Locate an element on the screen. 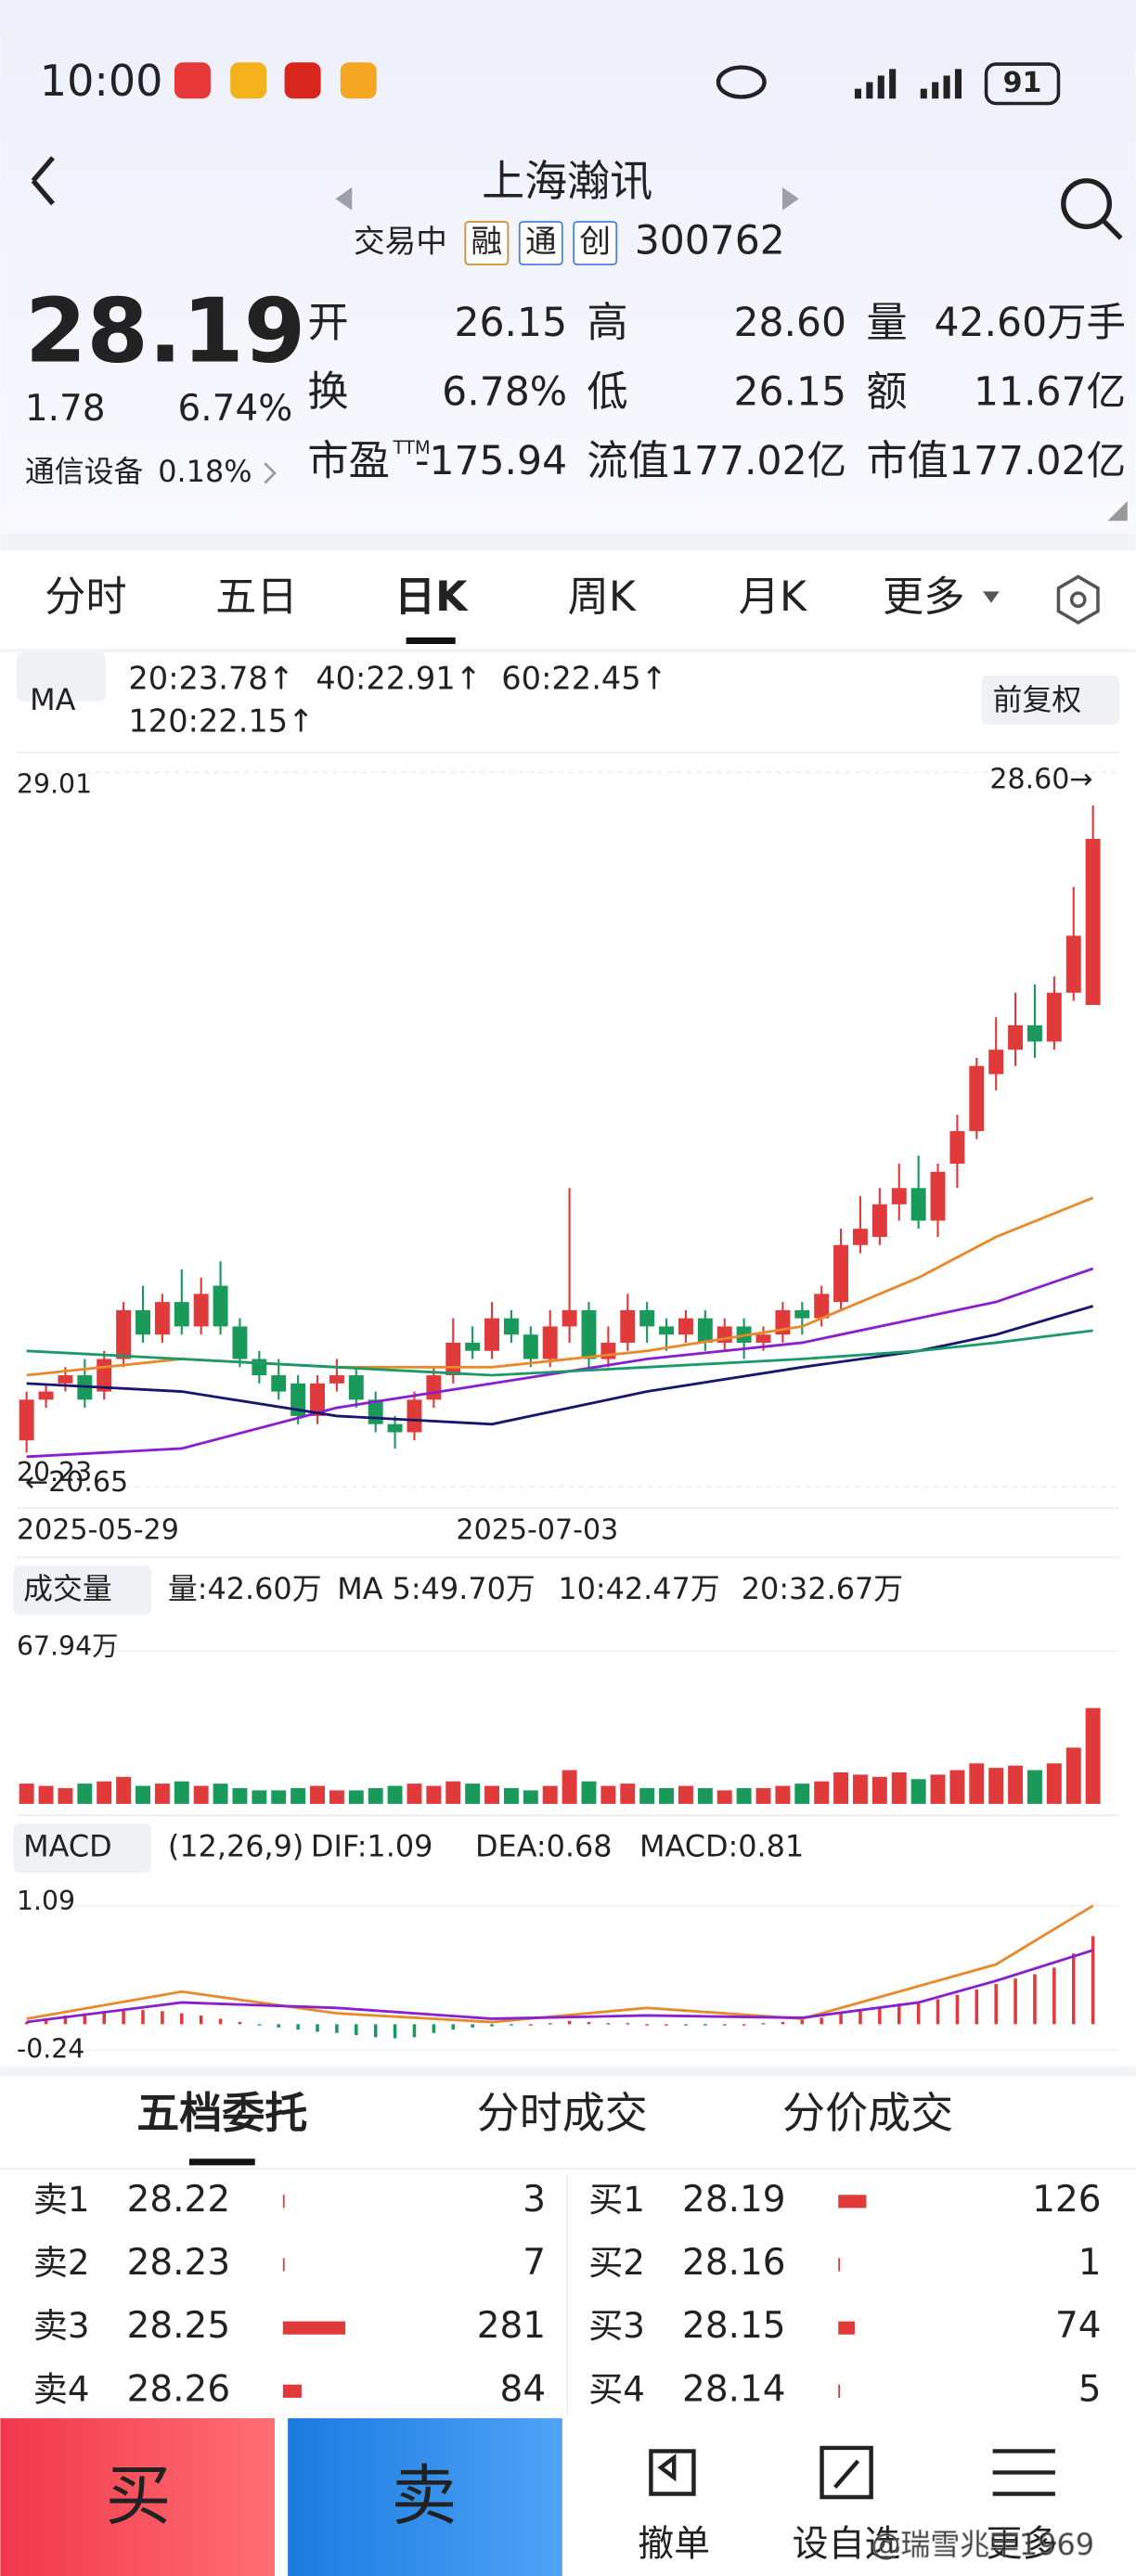 This screenshot has height=2576, width=1136. action-label: 设自选 is located at coordinates (847, 2545).